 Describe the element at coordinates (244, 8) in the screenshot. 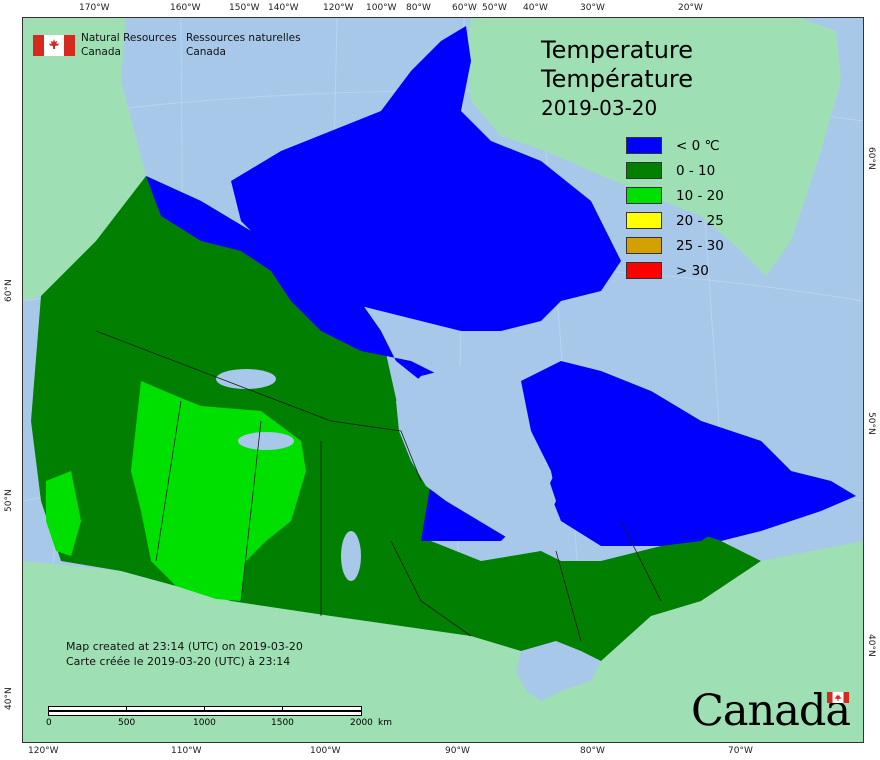

I see `top-tick: 150°W` at that location.